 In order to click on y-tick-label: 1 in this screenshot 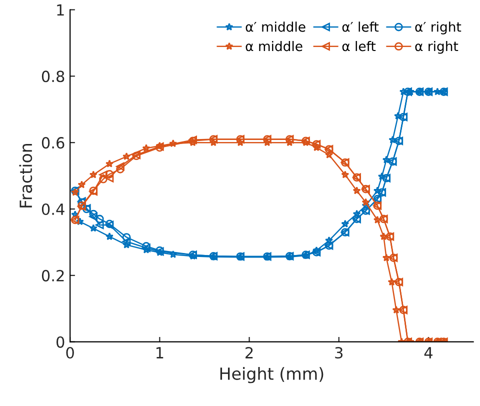, I will do `click(60, 10)`.